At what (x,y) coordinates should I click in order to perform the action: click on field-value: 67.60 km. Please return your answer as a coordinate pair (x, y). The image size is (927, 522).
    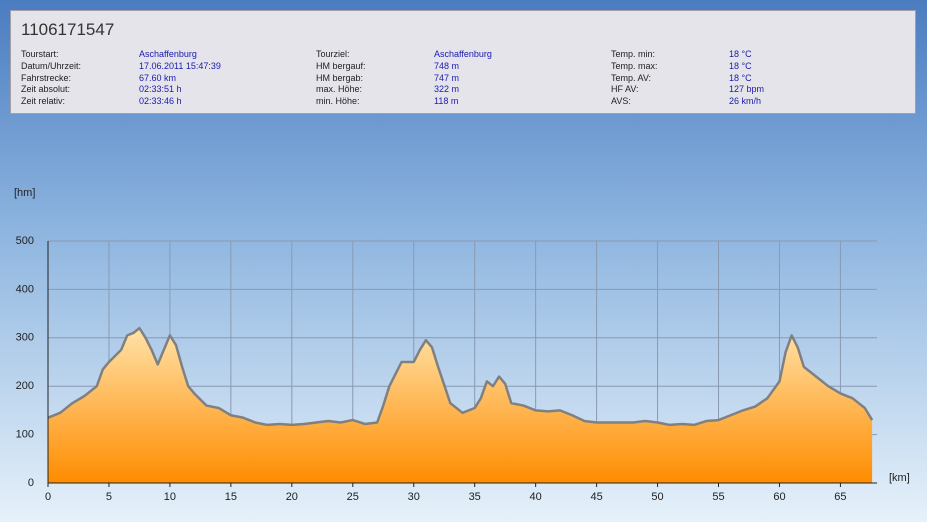
    Looking at the image, I should click on (158, 77).